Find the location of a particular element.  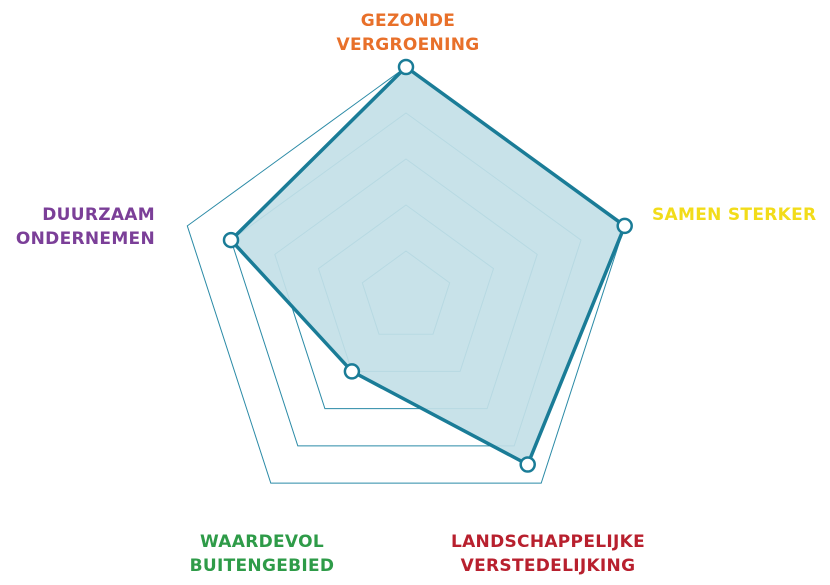

axis-label-3: LANDSCHAPPELIJKE VERSTEDELIJKING is located at coordinates (548, 554).